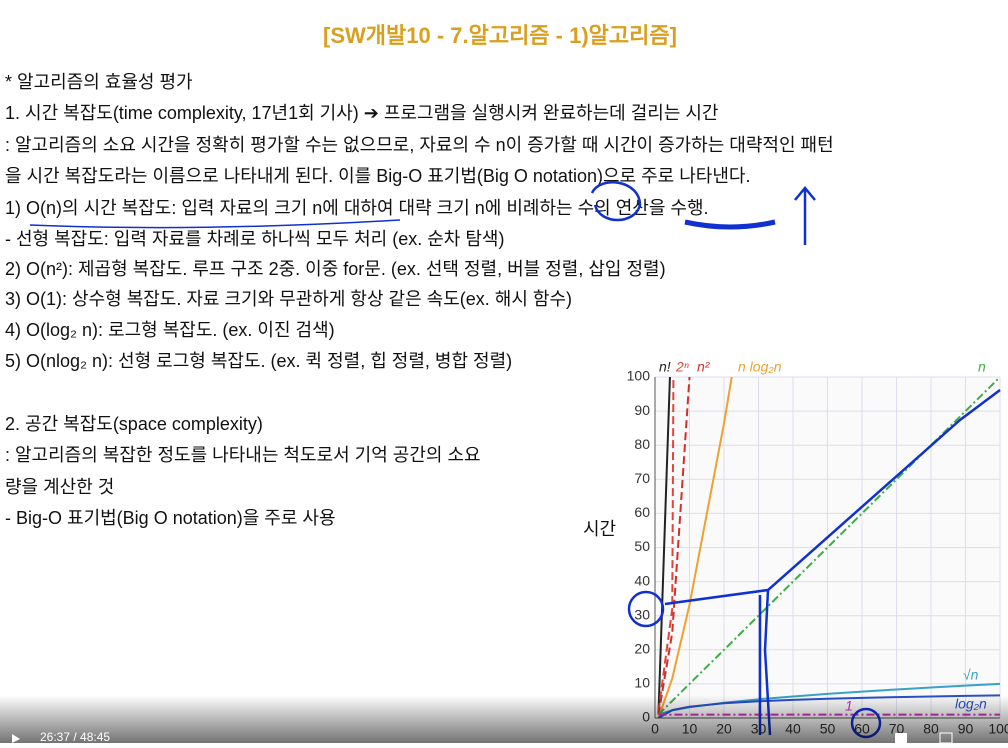  Describe the element at coordinates (982, 367) in the screenshot. I see `curve-label: n` at that location.